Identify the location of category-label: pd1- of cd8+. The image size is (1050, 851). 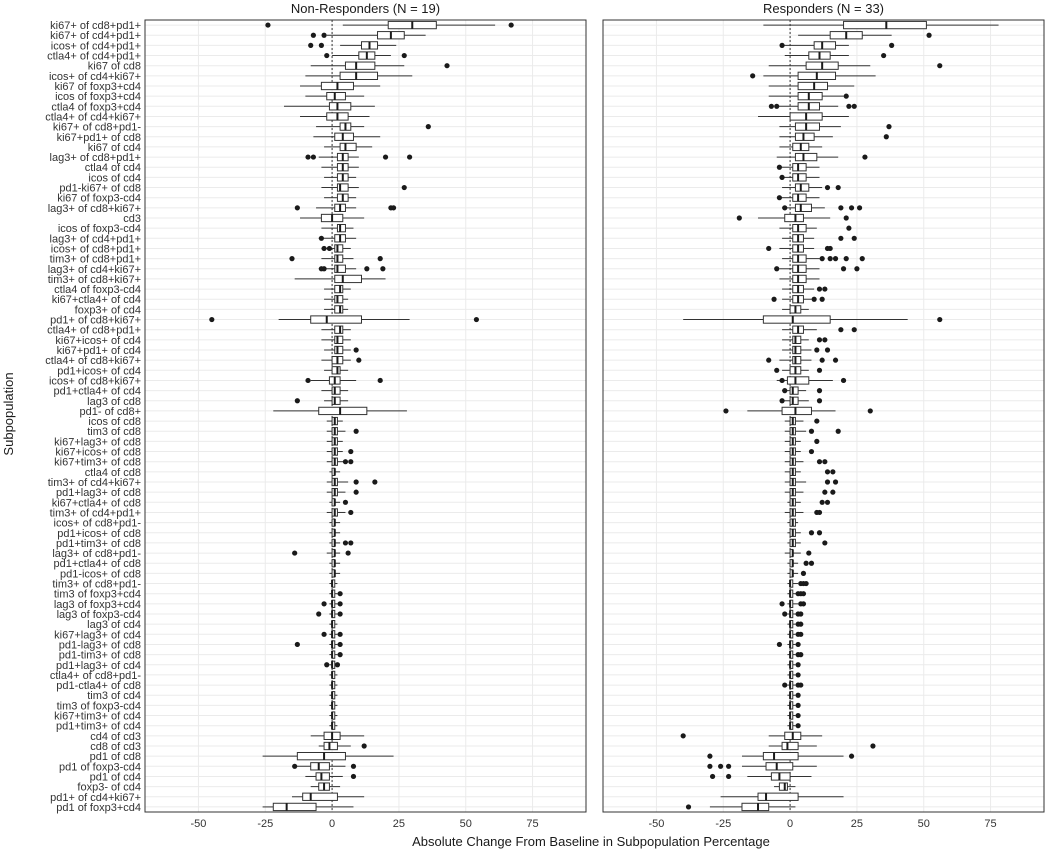
(110, 412).